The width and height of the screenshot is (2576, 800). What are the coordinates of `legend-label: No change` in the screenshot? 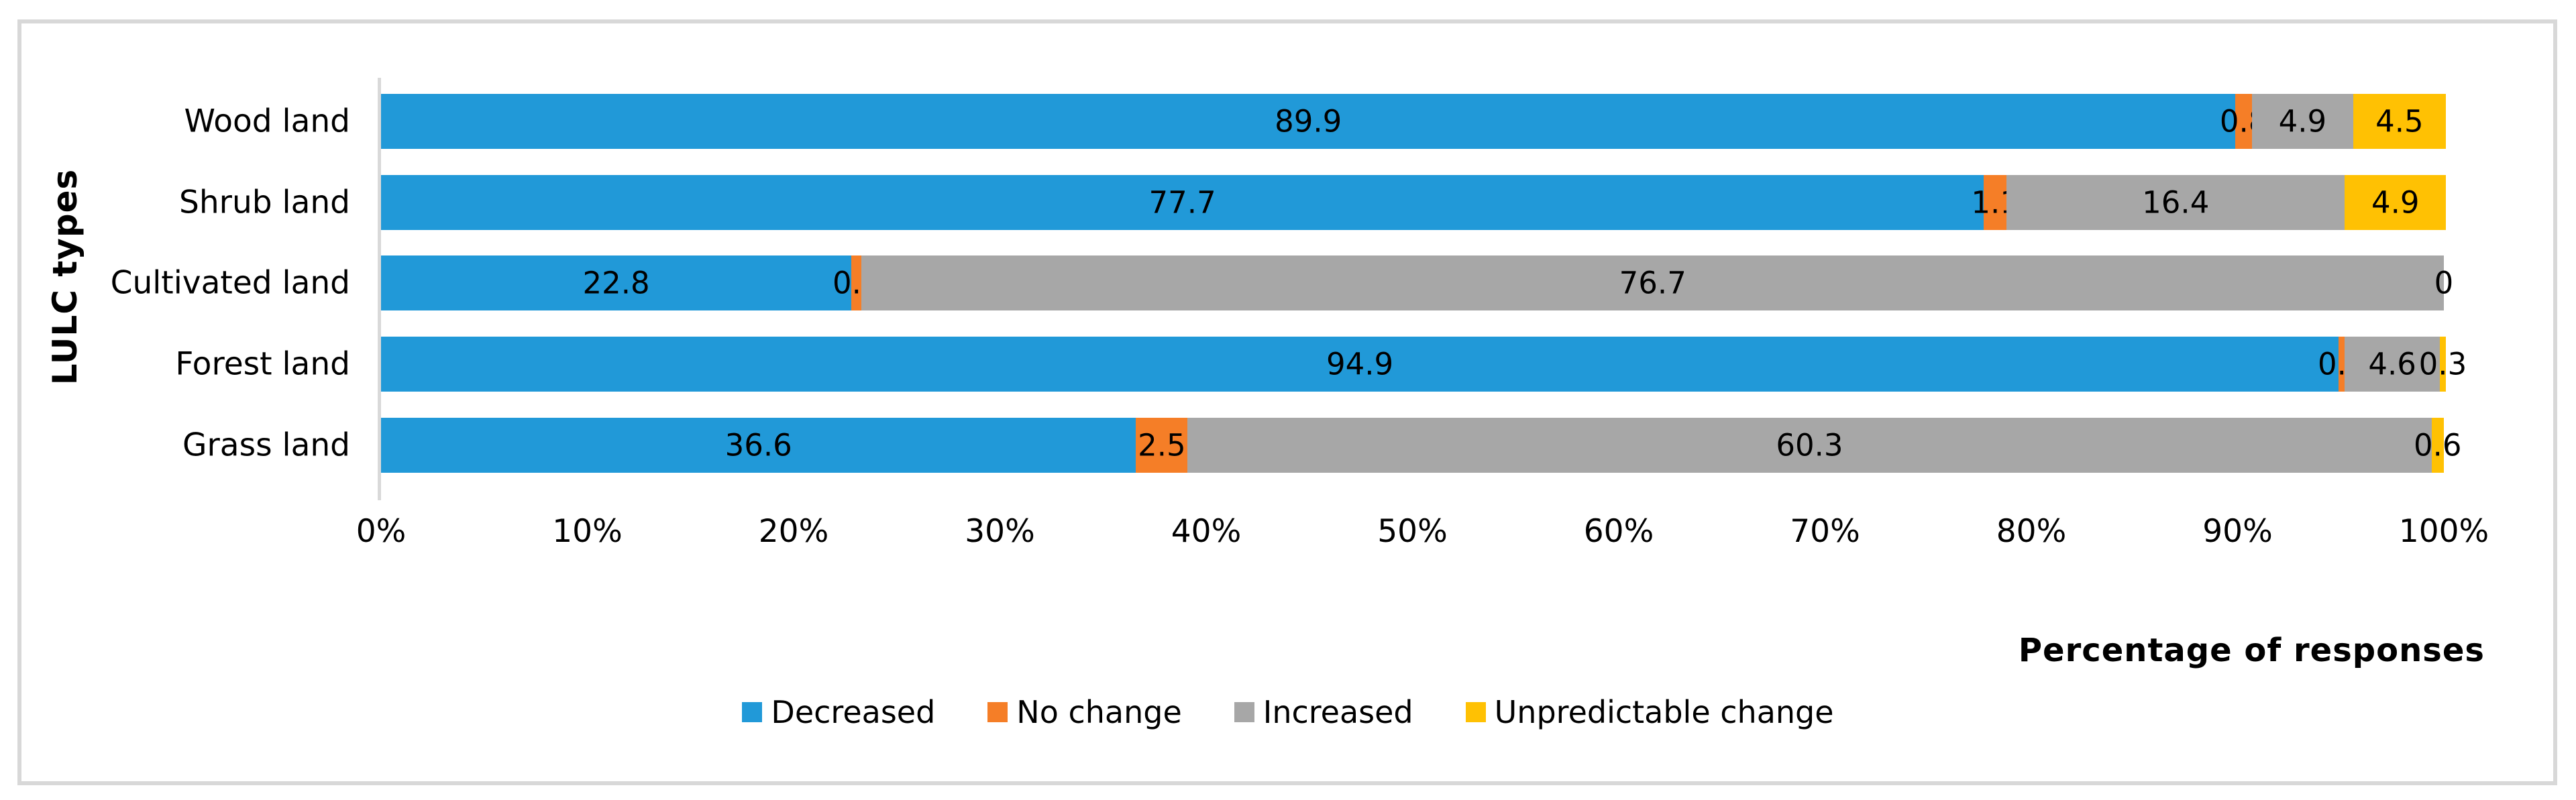 It's located at (1099, 712).